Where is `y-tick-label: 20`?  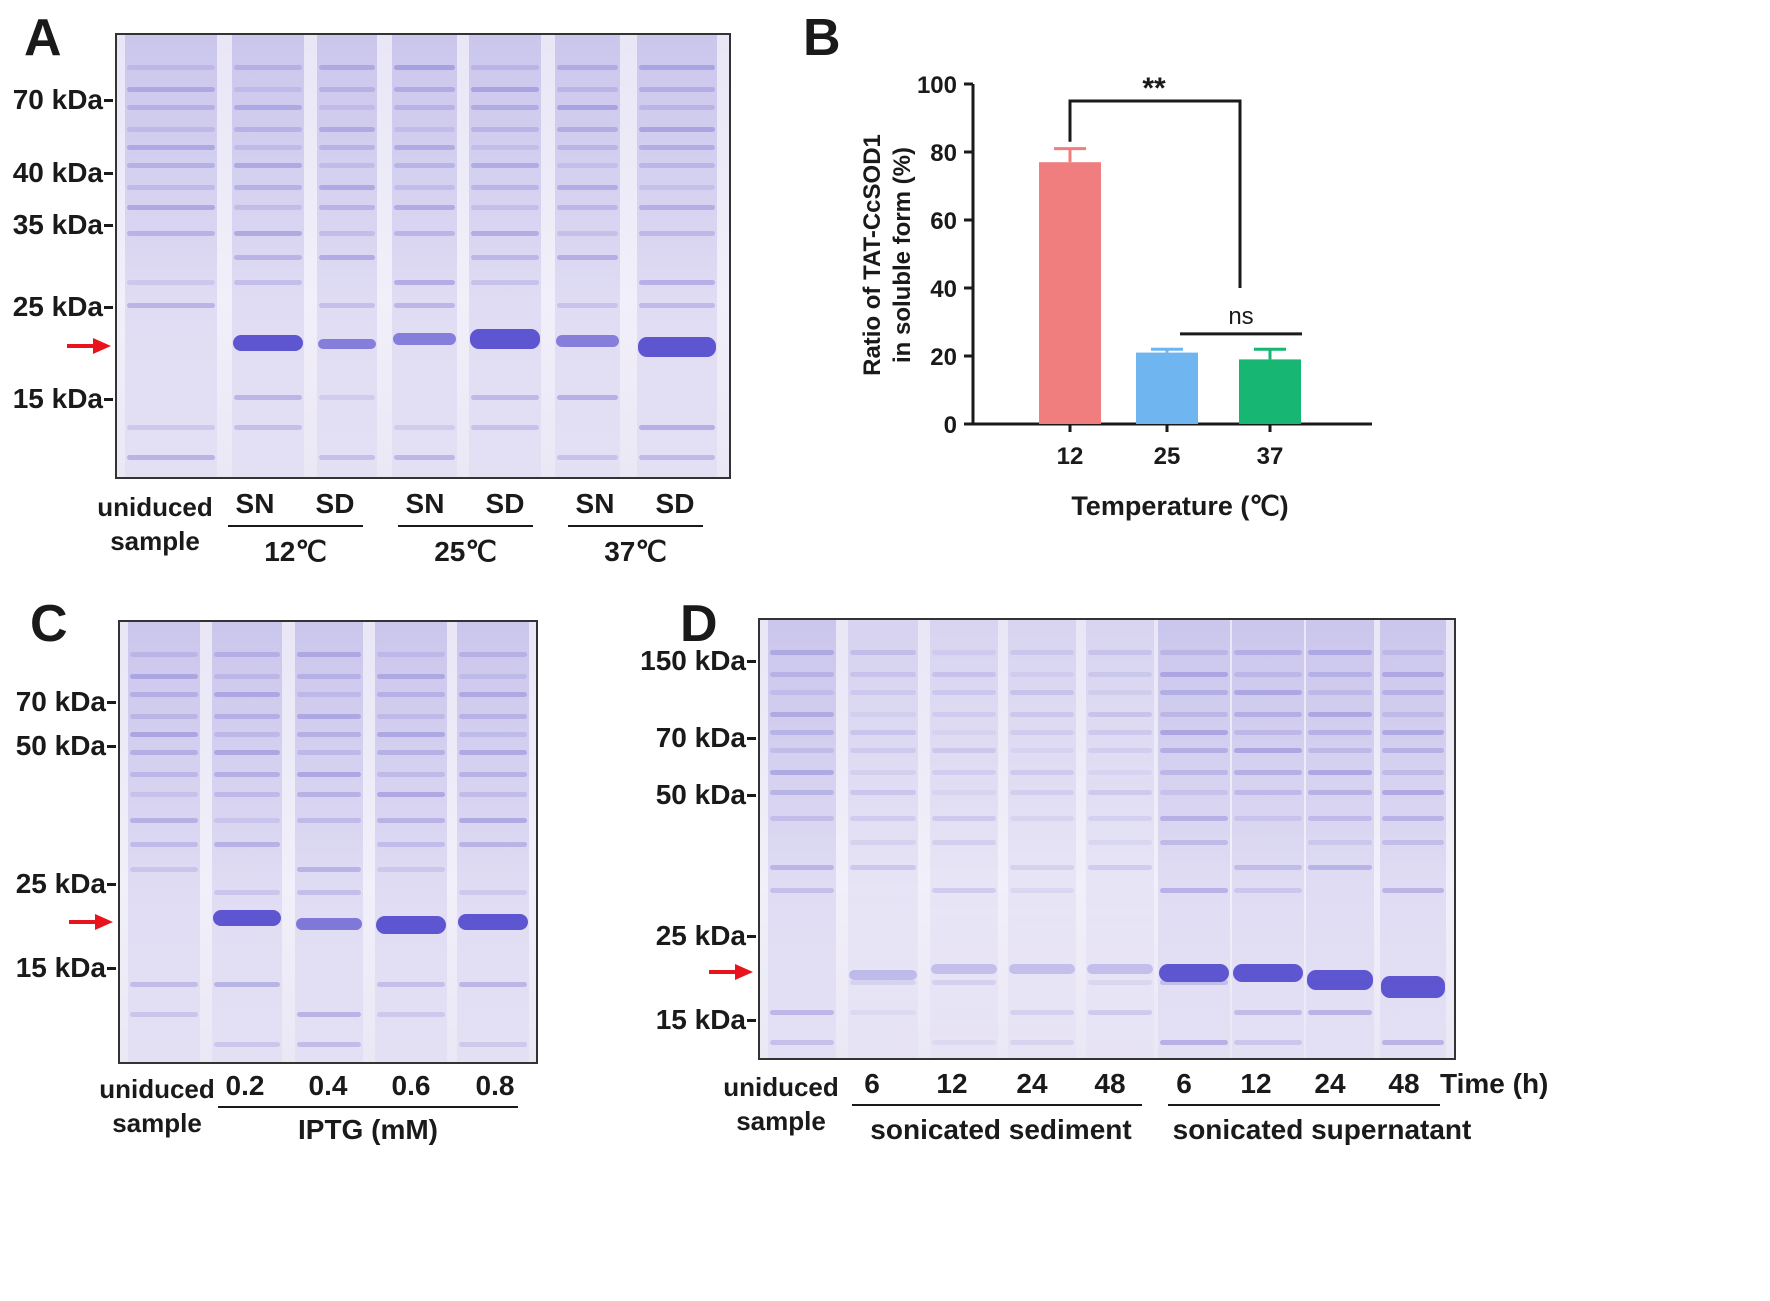
y-tick-label: 20 is located at coordinates (943, 357).